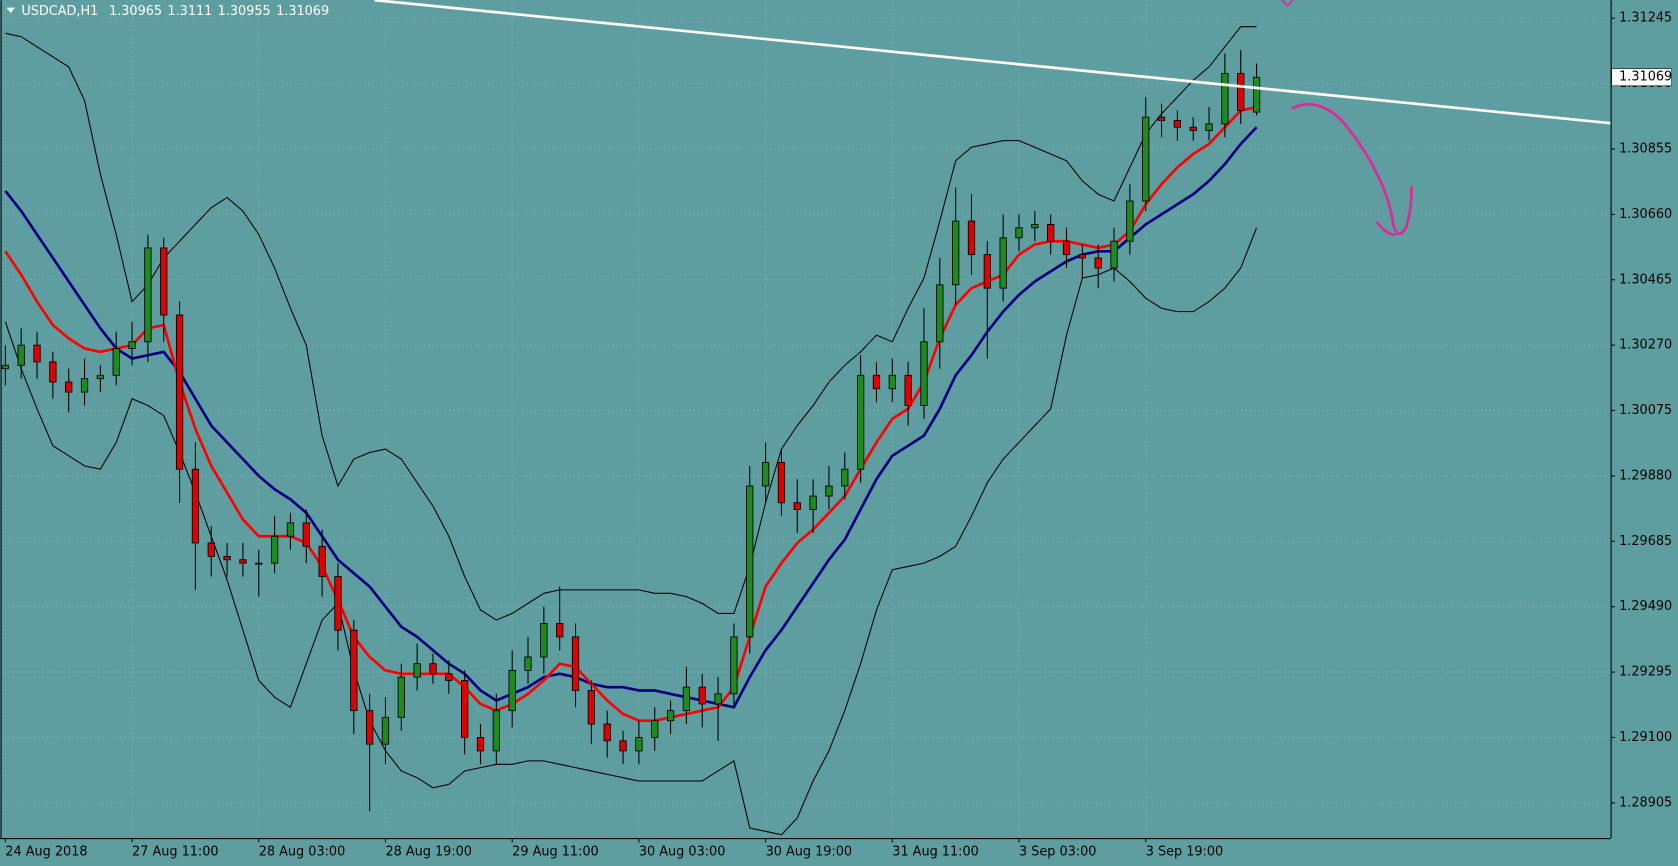 This screenshot has height=866, width=1678. Describe the element at coordinates (1287, 3) in the screenshot. I see `marker` at that location.